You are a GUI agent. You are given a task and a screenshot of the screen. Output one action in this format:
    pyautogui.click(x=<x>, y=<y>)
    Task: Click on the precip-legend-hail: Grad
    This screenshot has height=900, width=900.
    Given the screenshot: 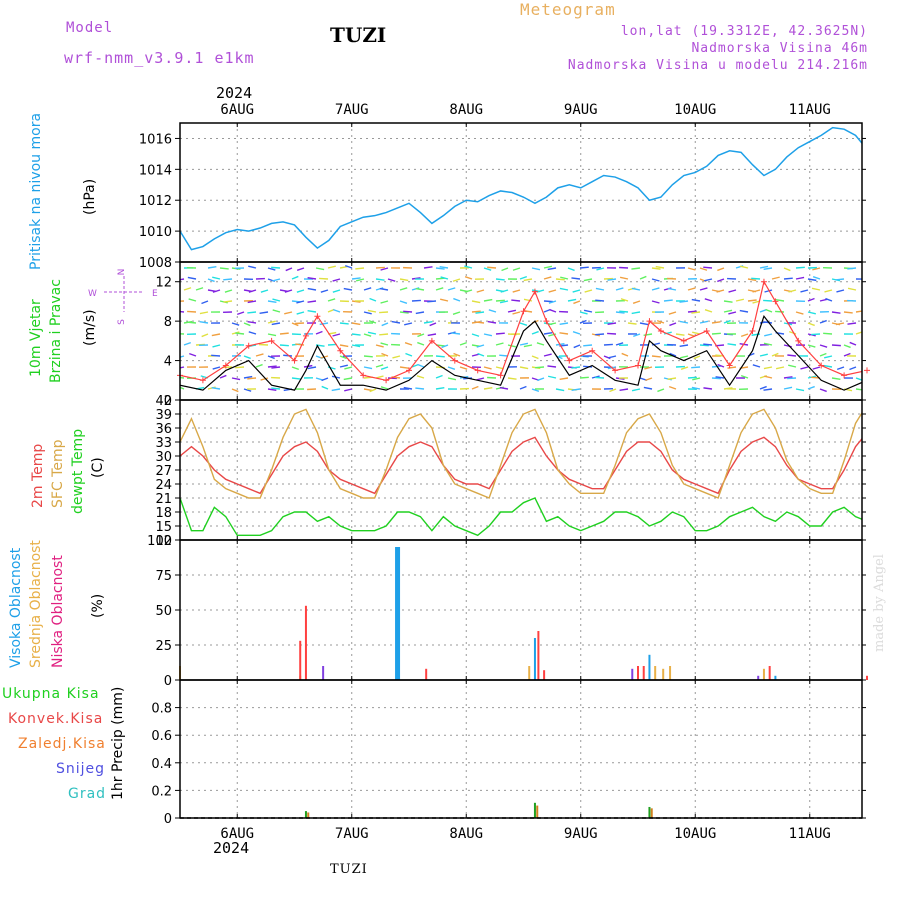 What is the action you would take?
    pyautogui.click(x=87, y=794)
    